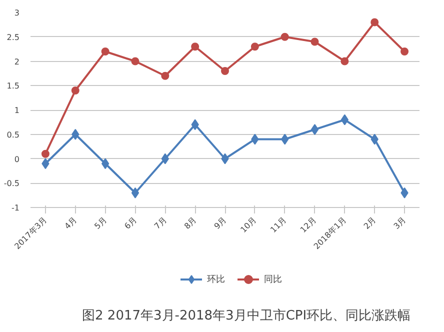 The width and height of the screenshot is (444, 332). I want to click on x-tick-label: 2月, so click(370, 223).